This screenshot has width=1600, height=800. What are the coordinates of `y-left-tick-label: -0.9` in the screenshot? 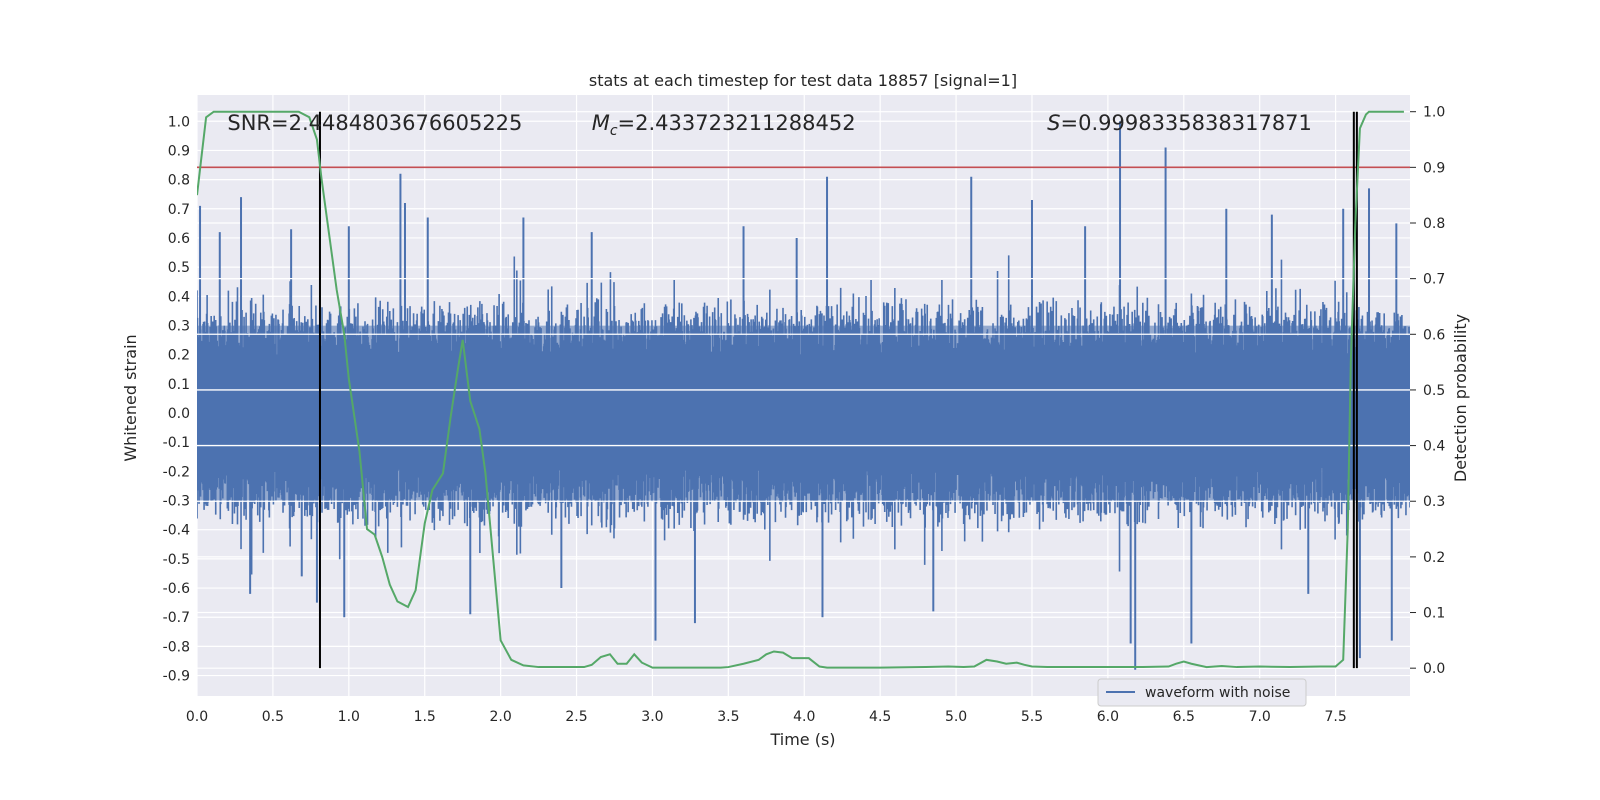 It's located at (176, 677).